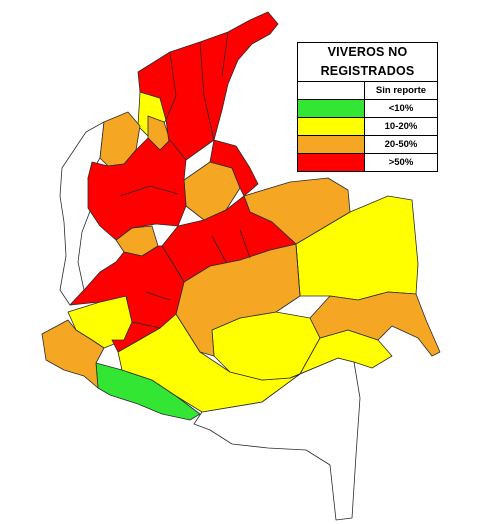  I want to click on legend-label: 10-20%, so click(401, 126).